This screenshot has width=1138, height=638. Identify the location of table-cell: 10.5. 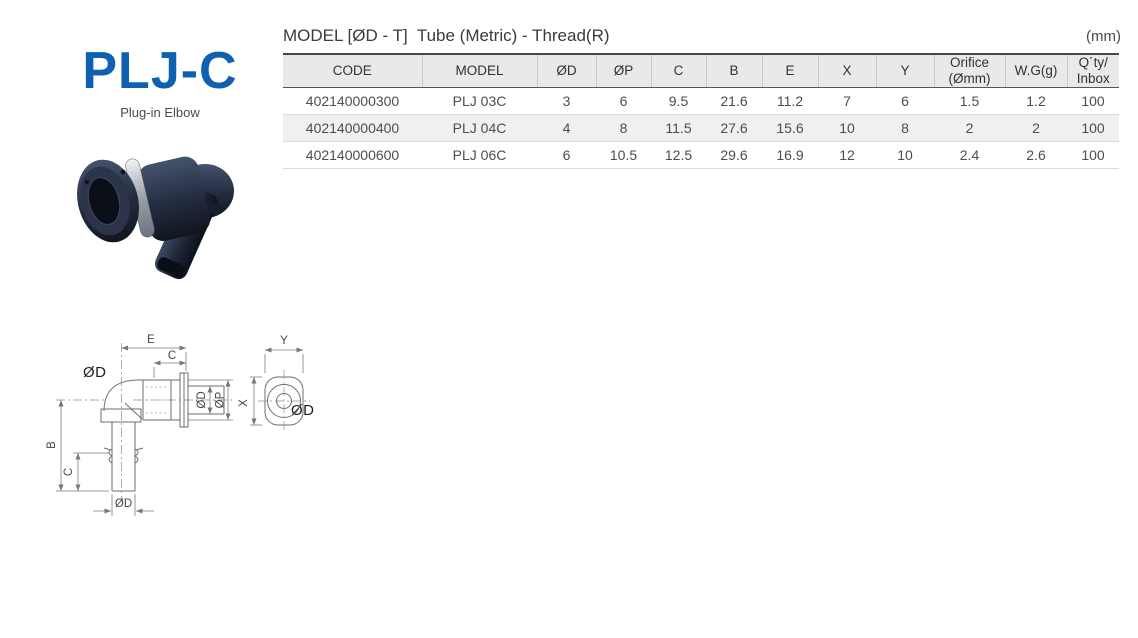
(623, 155).